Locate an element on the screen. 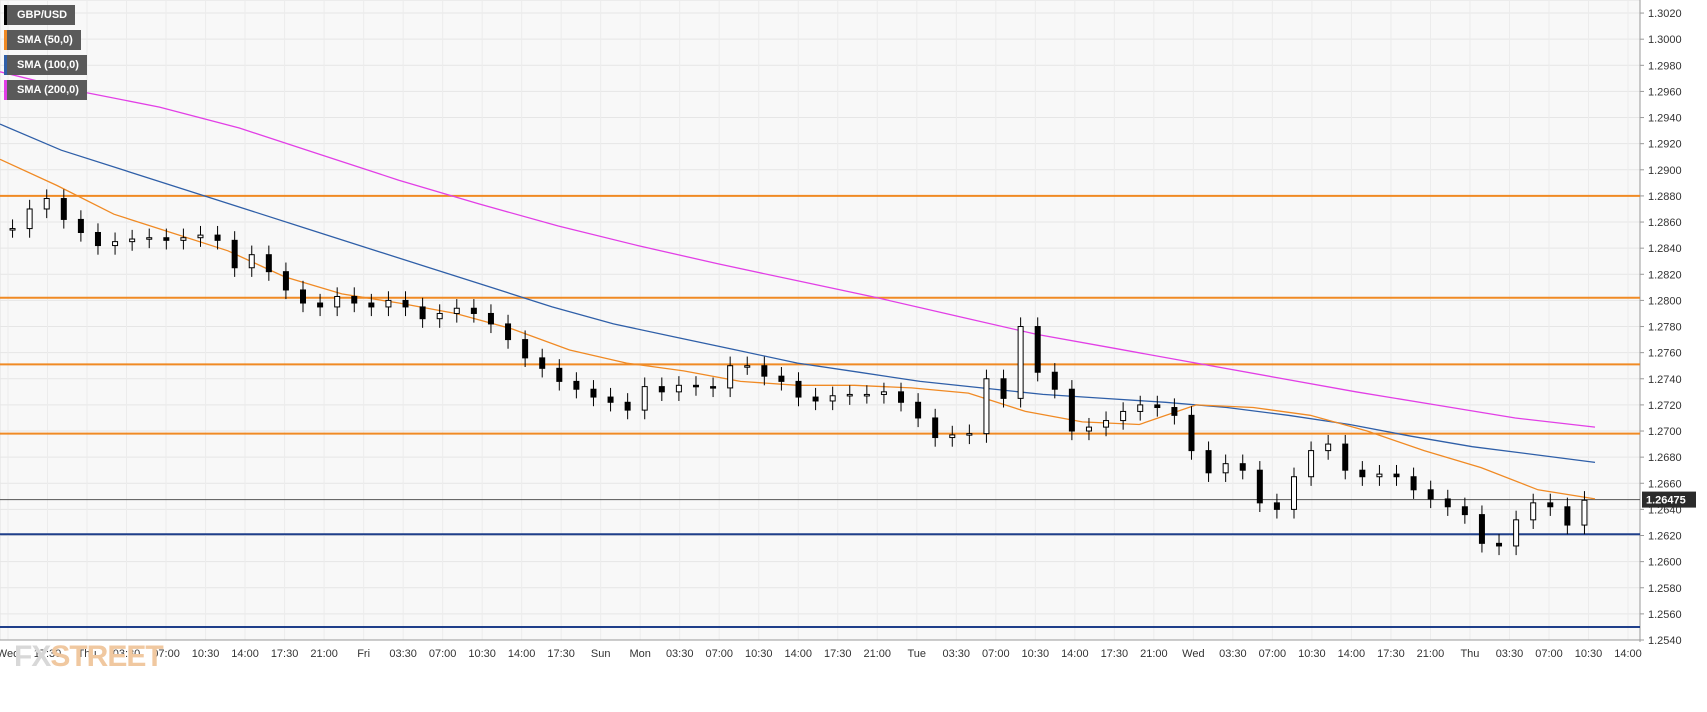 This screenshot has height=712, width=1707. x-tick-label: Wed is located at coordinates (9, 654).